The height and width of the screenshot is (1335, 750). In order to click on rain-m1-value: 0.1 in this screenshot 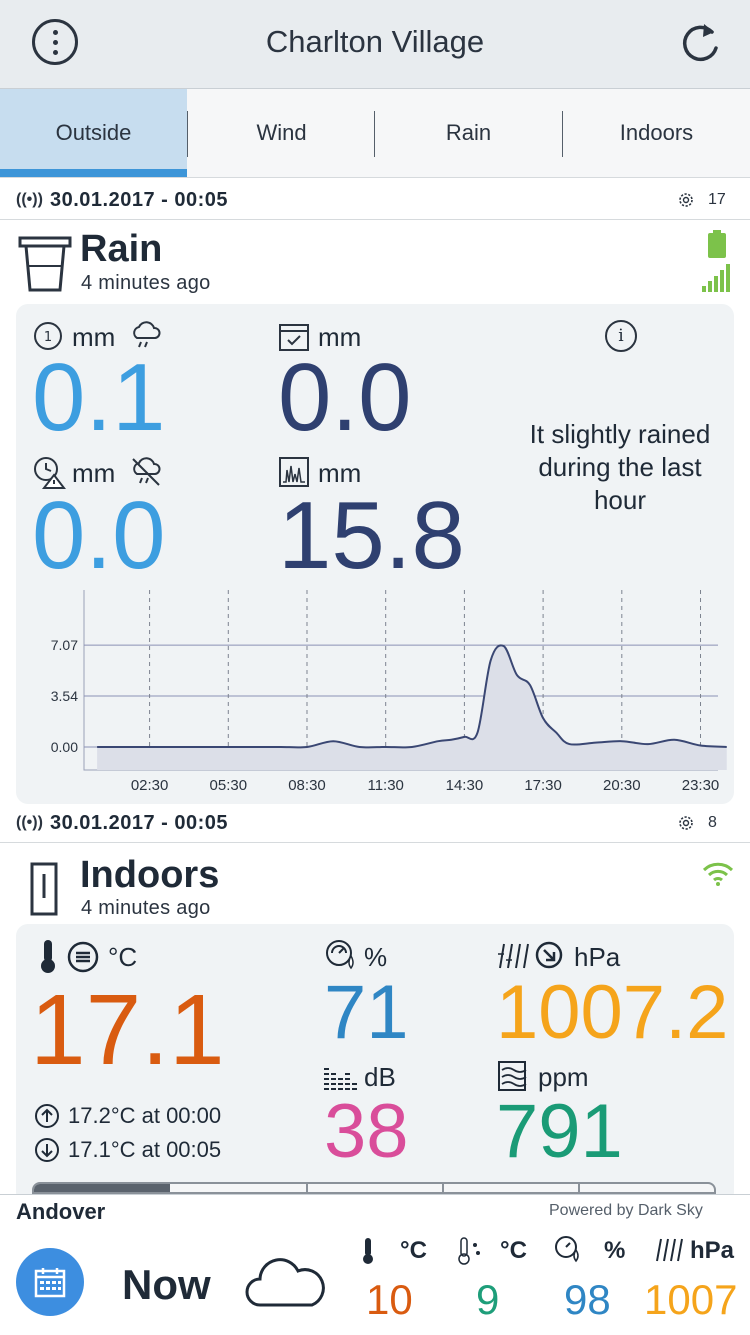, I will do `click(99, 397)`.